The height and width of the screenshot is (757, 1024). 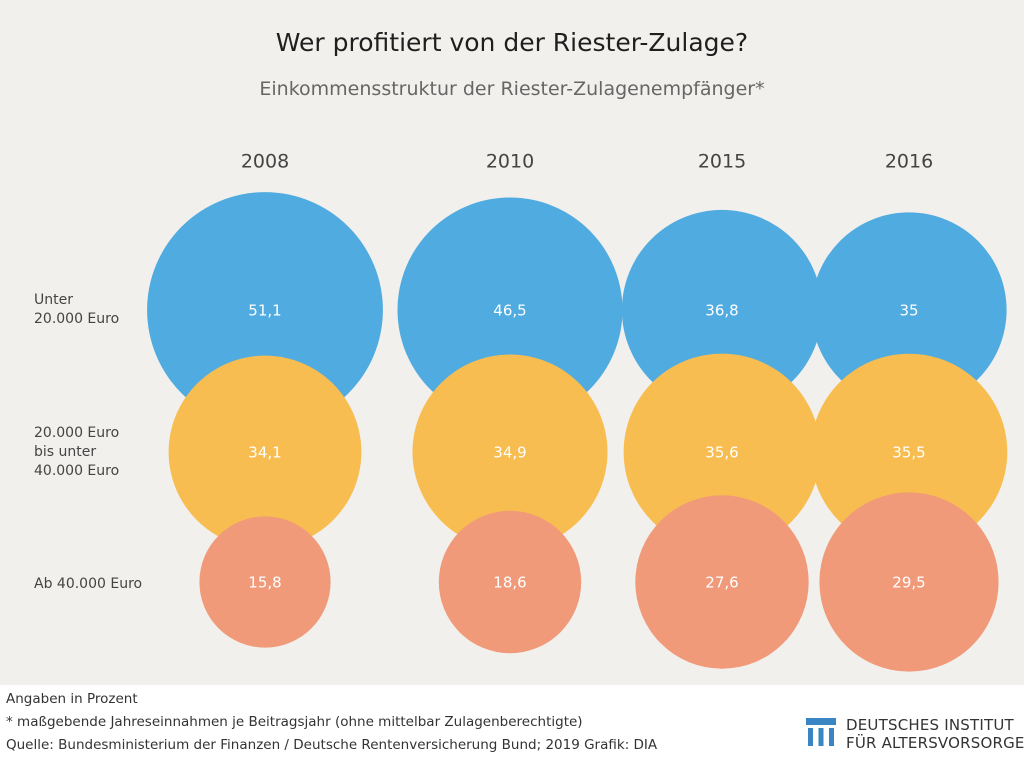 I want to click on bubble-value-label: 35,6, so click(x=721, y=453).